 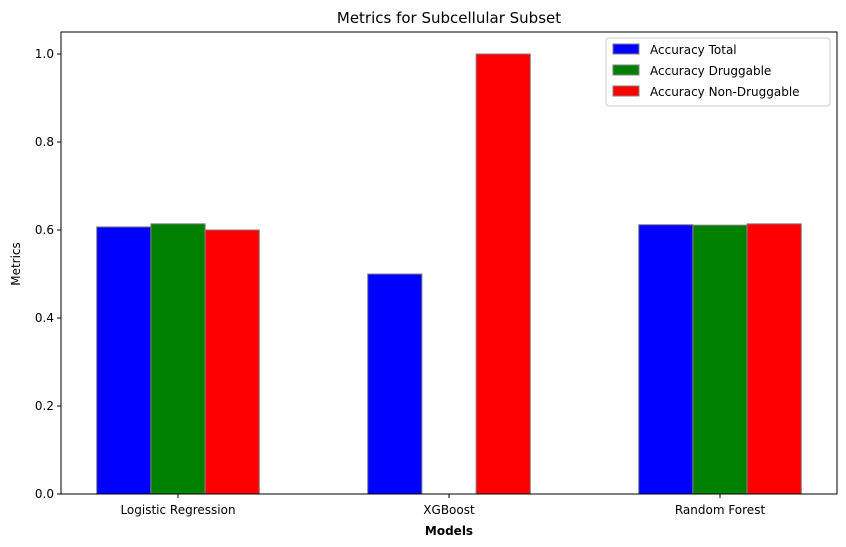 What do you see at coordinates (725, 92) in the screenshot?
I see `legend-label: Accuracy Non-Druggable` at bounding box center [725, 92].